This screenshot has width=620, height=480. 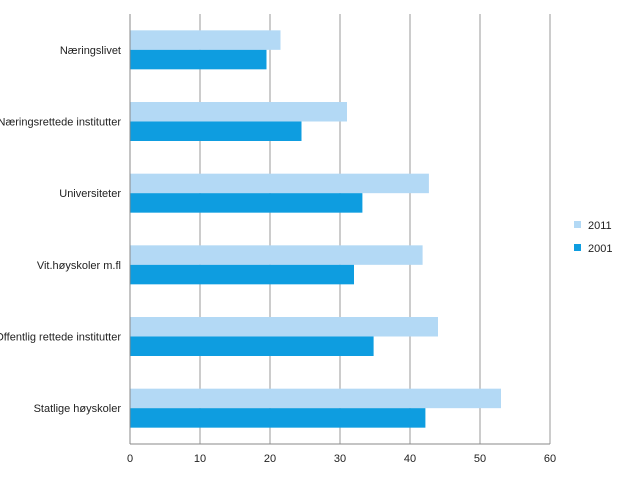 I want to click on x-tick-label: 20, so click(x=270, y=459).